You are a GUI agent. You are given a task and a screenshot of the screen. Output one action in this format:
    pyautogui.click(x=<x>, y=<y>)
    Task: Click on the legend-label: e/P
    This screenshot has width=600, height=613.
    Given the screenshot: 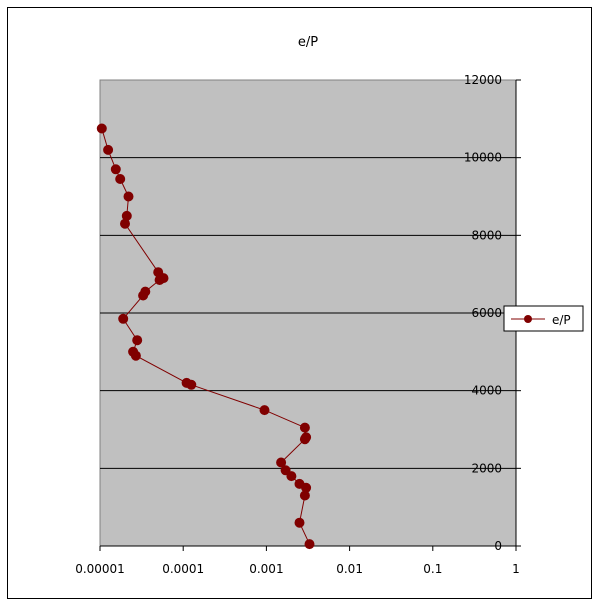 What is the action you would take?
    pyautogui.click(x=561, y=320)
    